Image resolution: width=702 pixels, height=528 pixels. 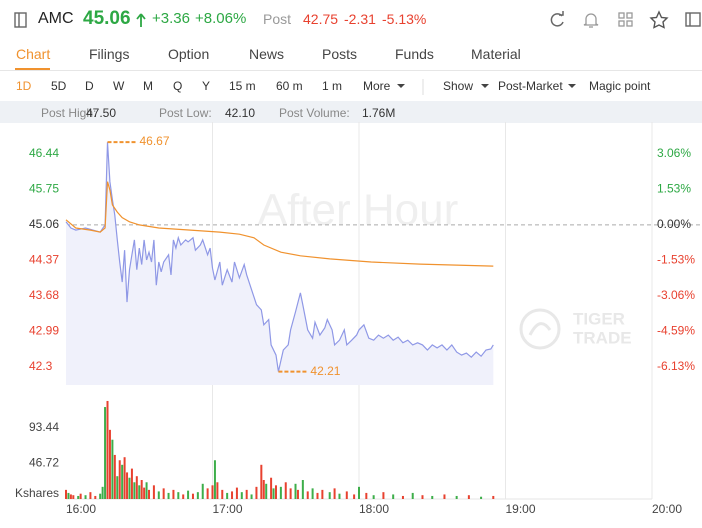 I want to click on tab: Chart, so click(x=33, y=54).